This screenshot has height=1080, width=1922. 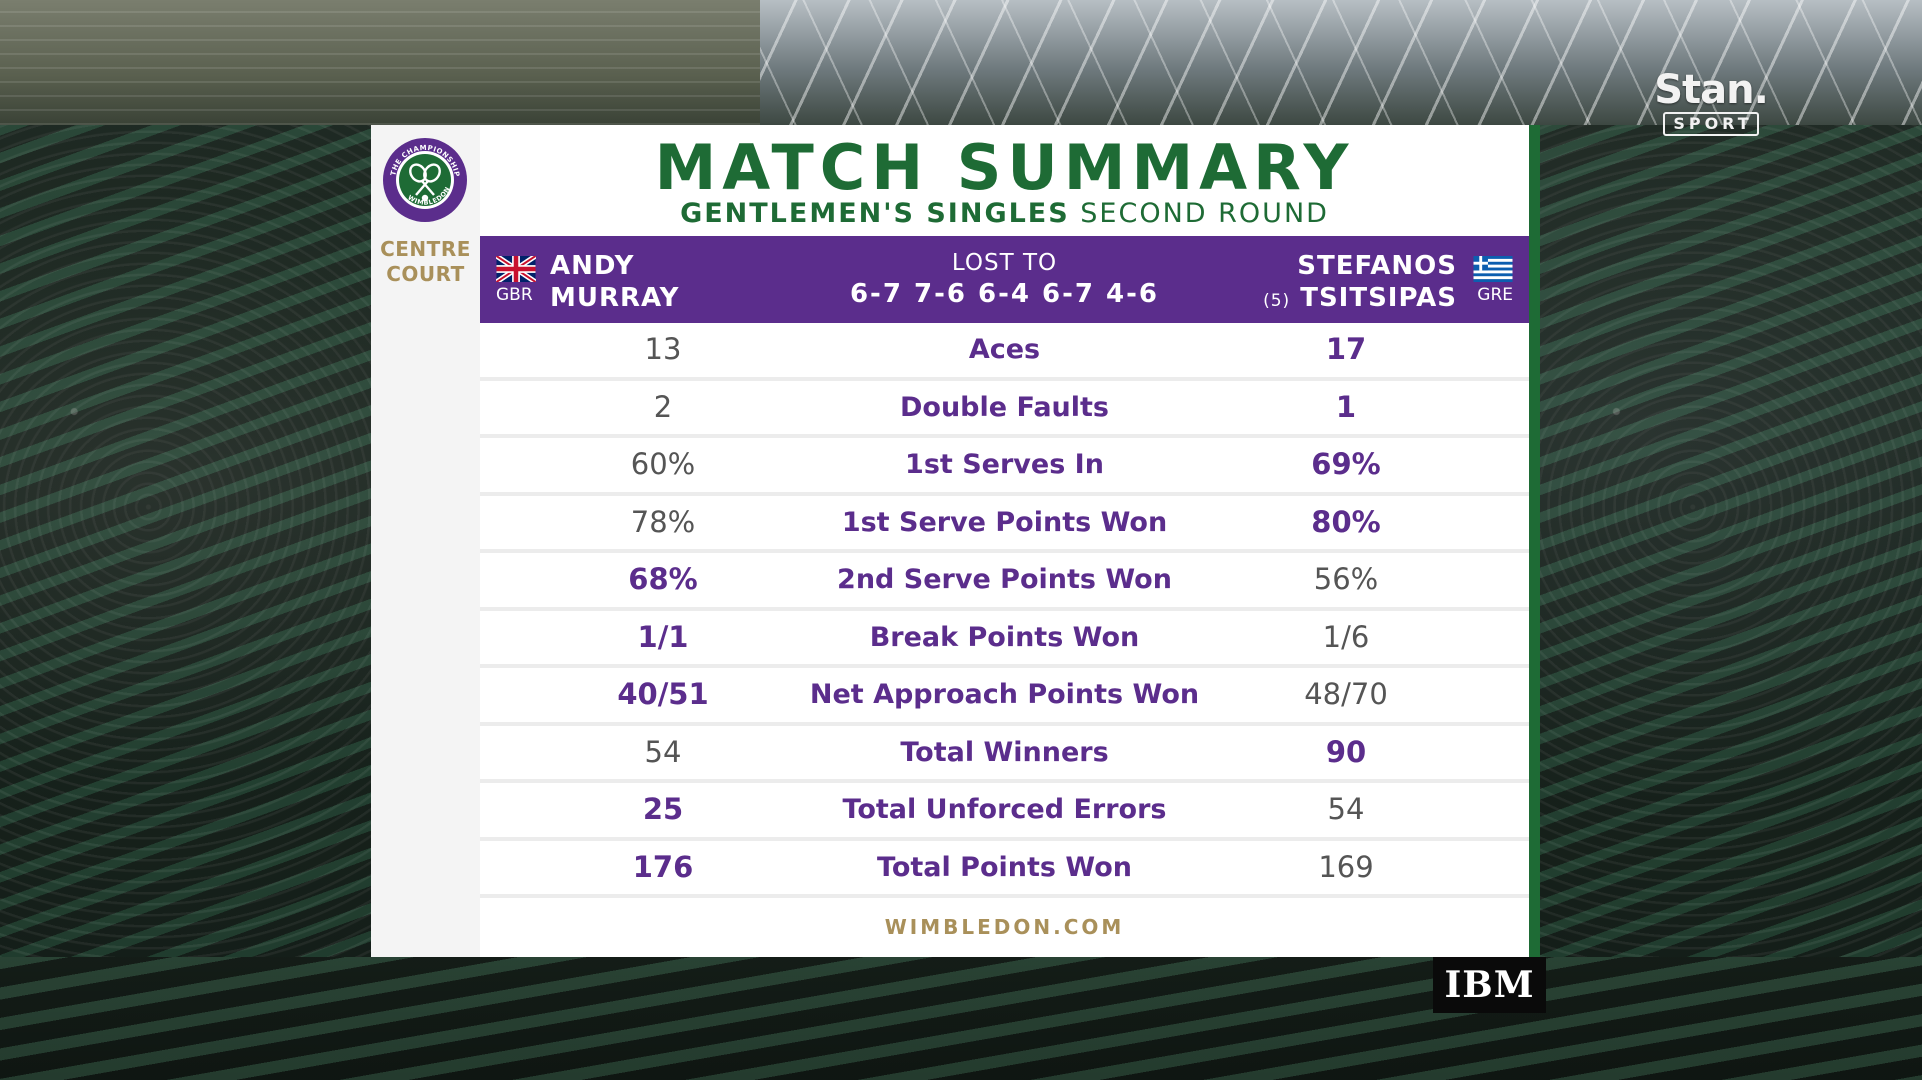 I want to click on greece-flag-icon, so click(x=1493, y=269).